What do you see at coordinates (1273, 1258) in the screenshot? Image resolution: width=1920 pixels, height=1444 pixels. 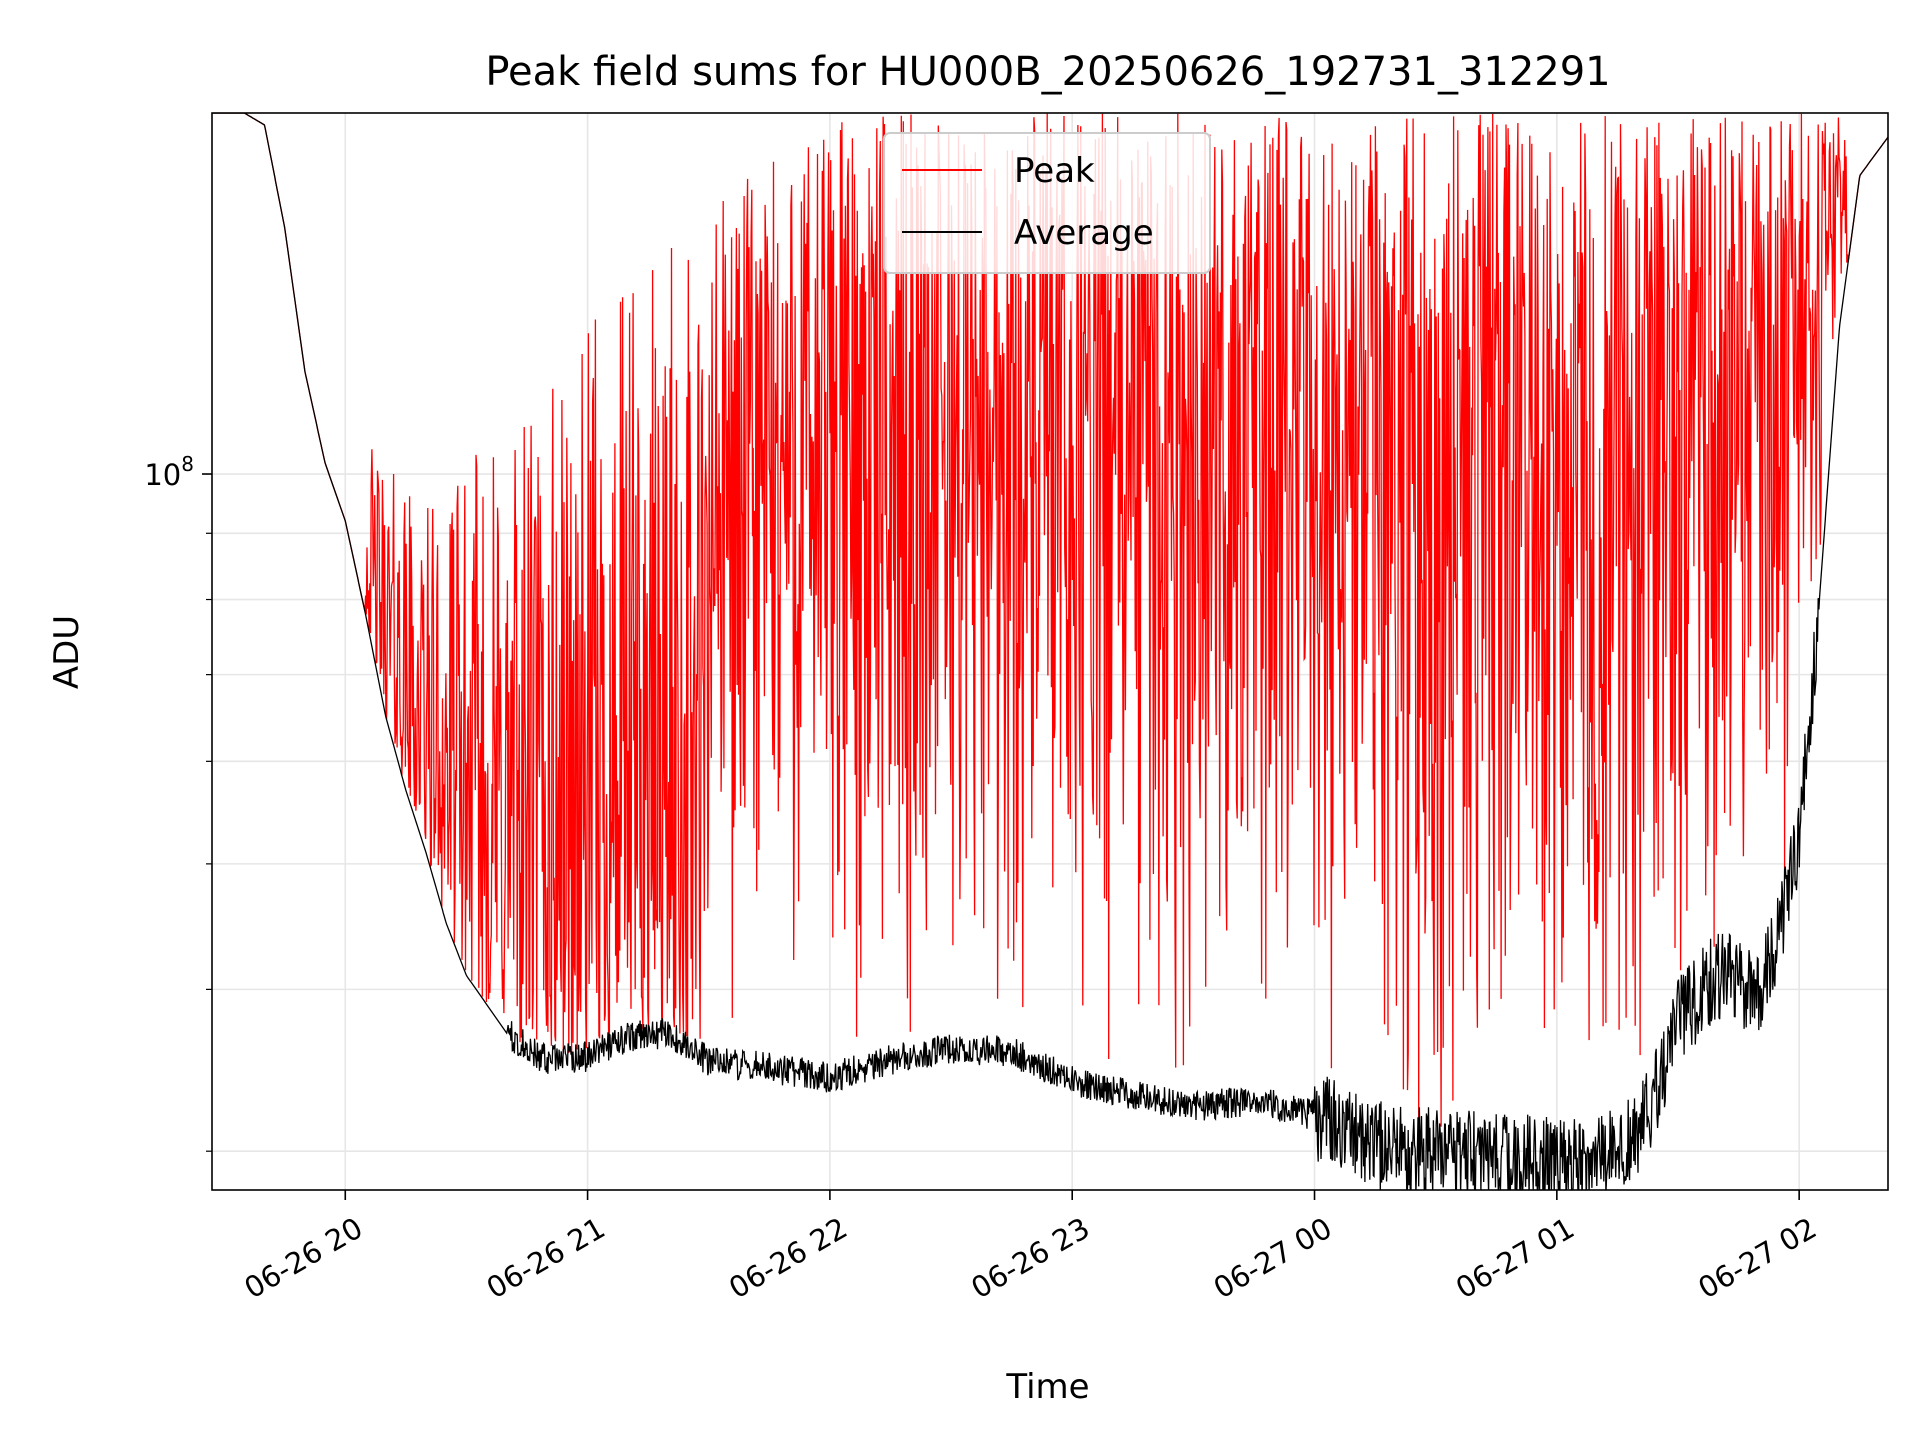 I see `x-tick-label: 06-27 00` at bounding box center [1273, 1258].